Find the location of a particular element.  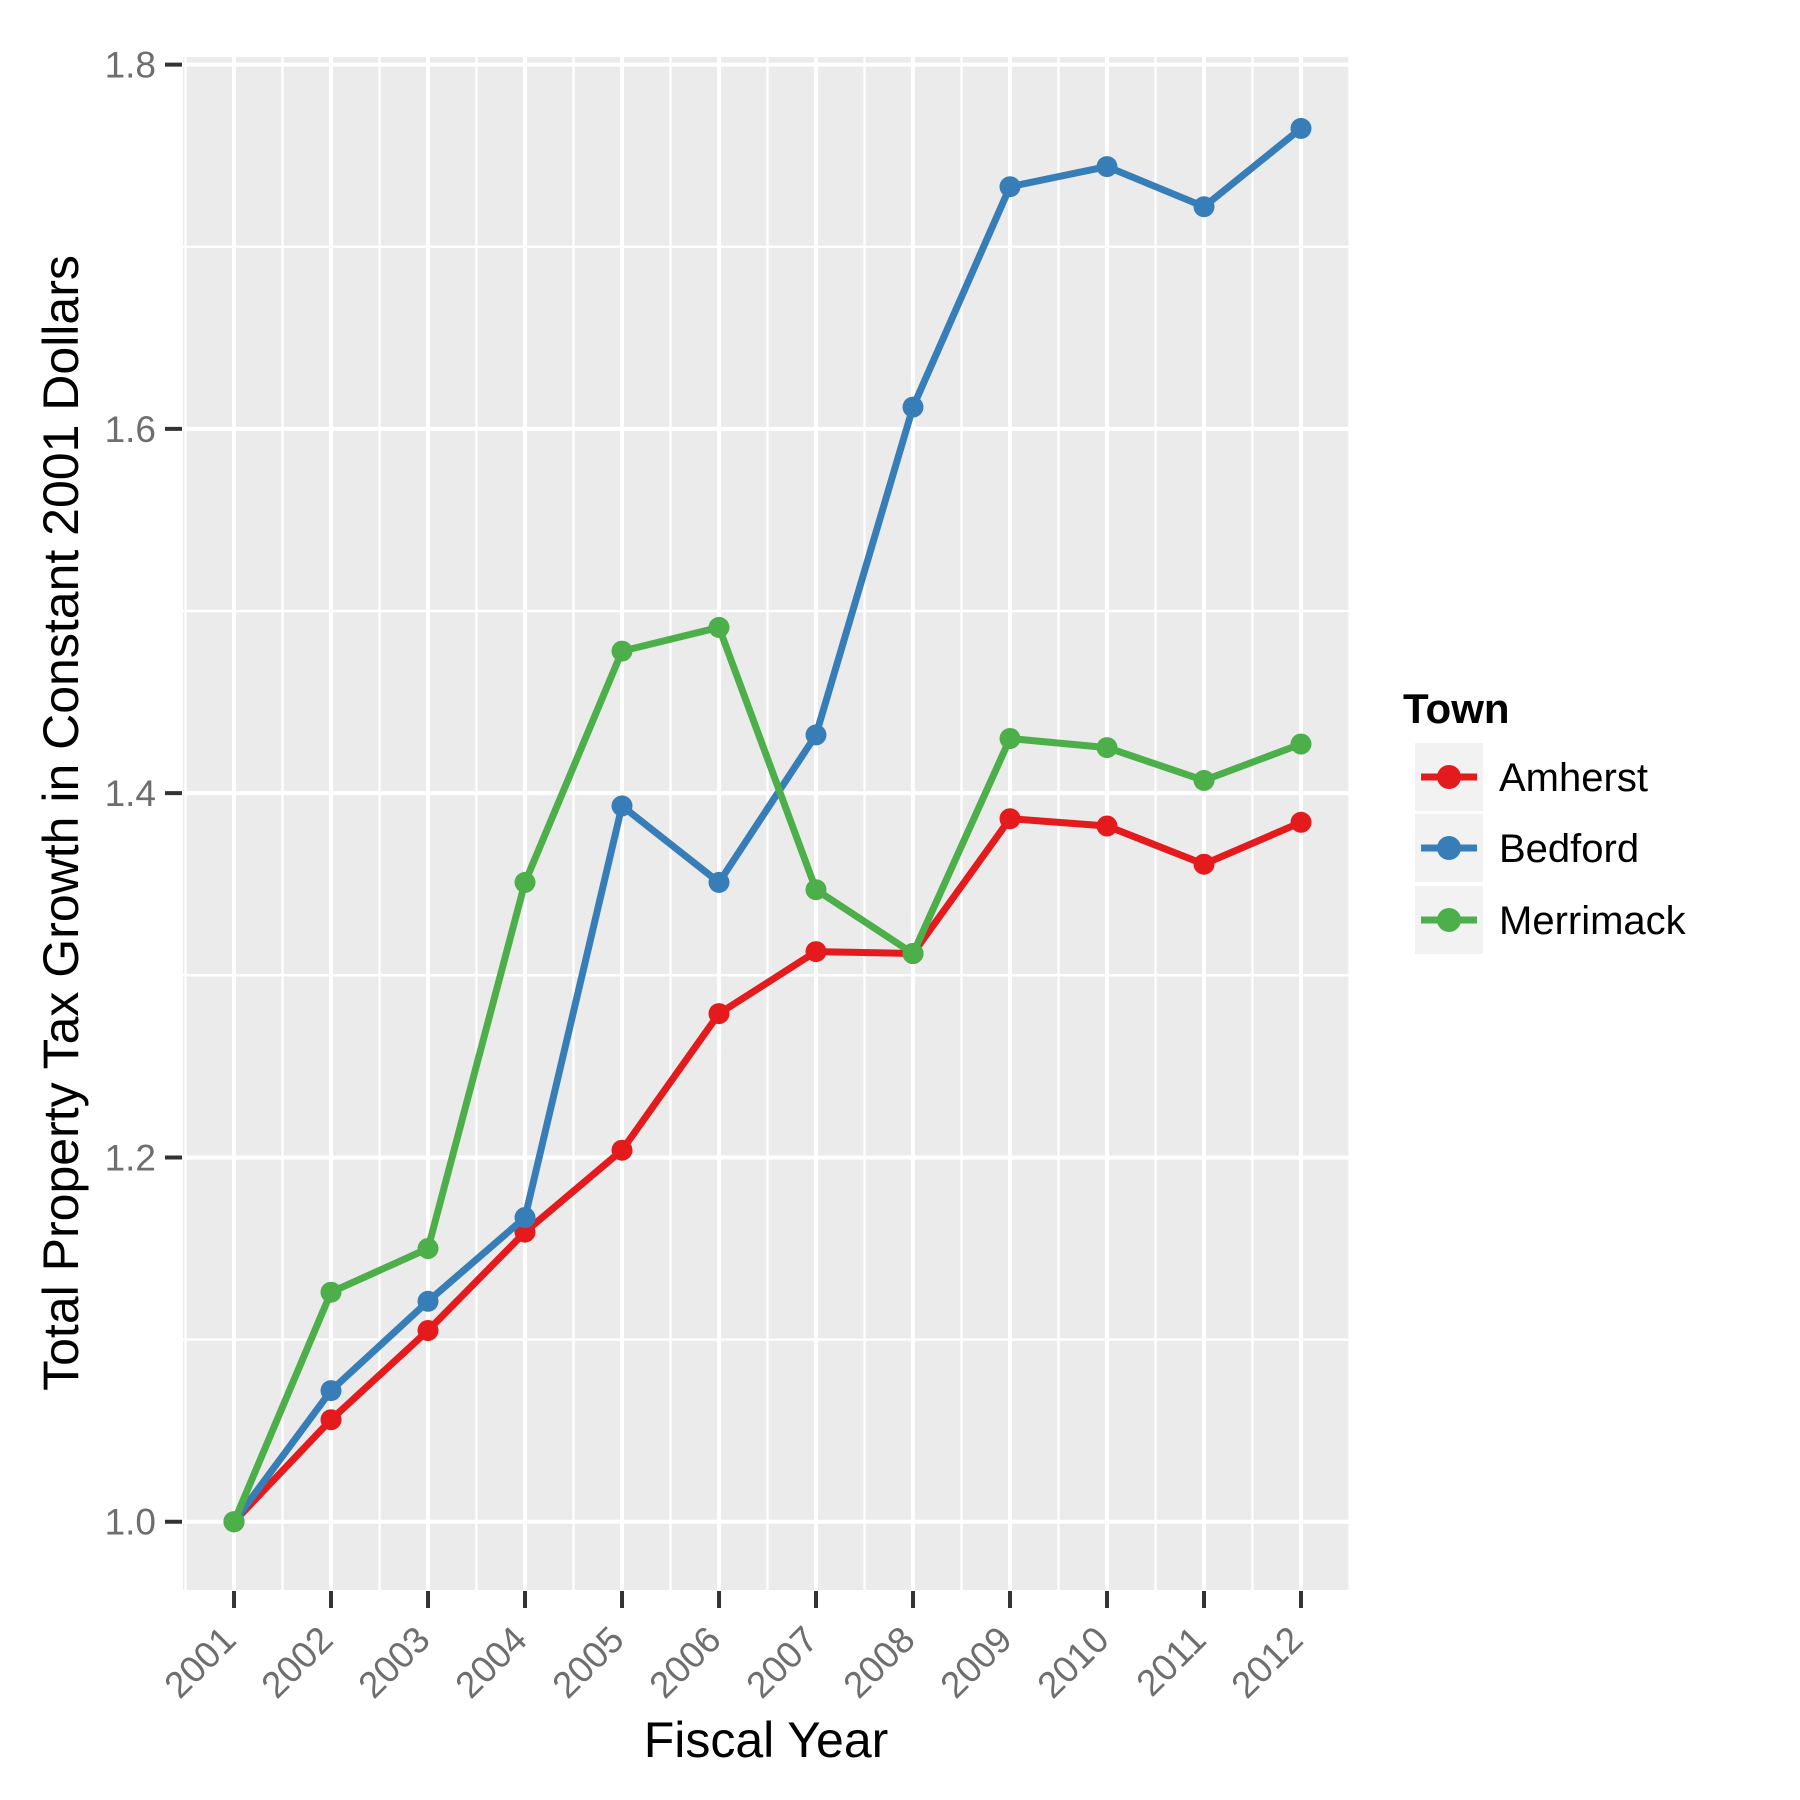

point-merrimack-2008 is located at coordinates (913, 953).